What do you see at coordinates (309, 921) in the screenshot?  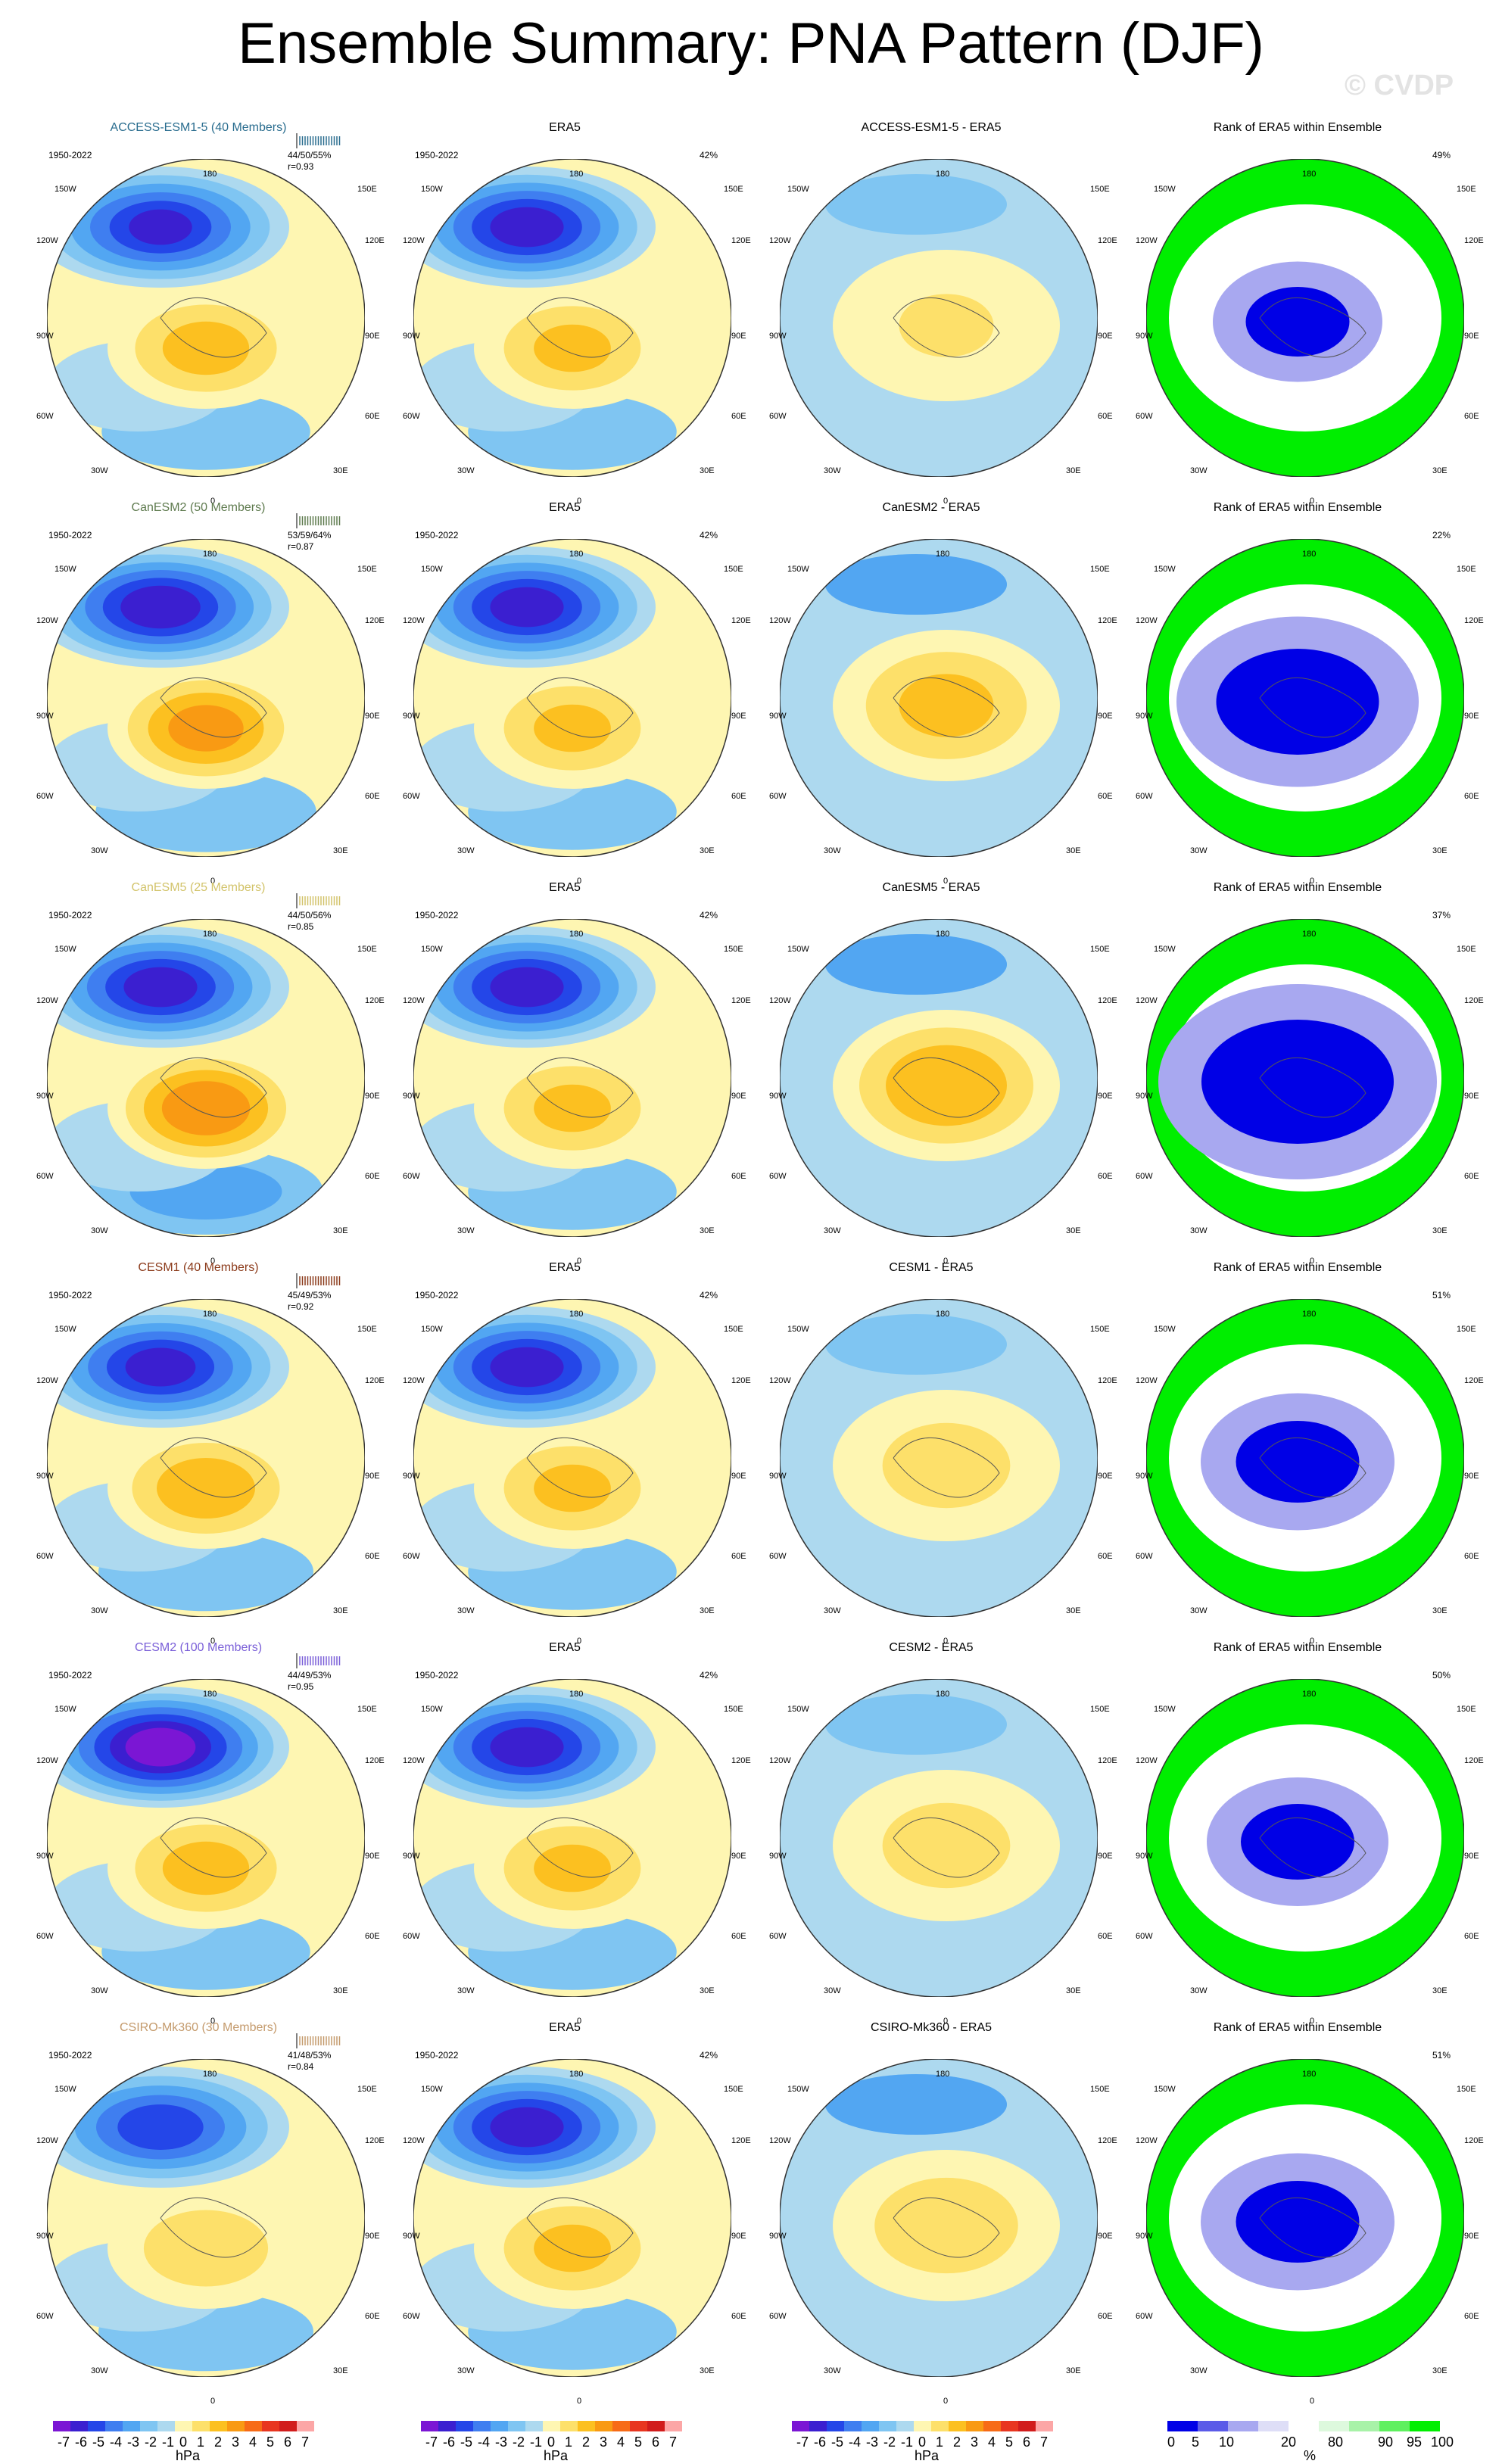 I see `ensemble-stats: 44/50/56% r=0.85` at bounding box center [309, 921].